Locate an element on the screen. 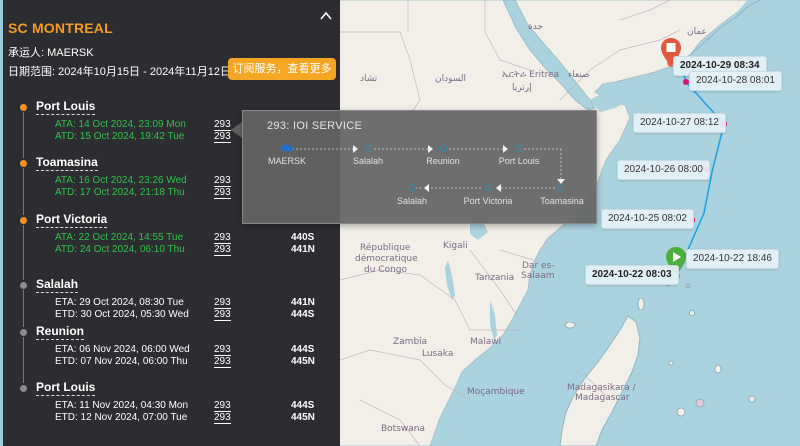 This screenshot has height=446, width=800. voyage-number: 440S is located at coordinates (303, 237).